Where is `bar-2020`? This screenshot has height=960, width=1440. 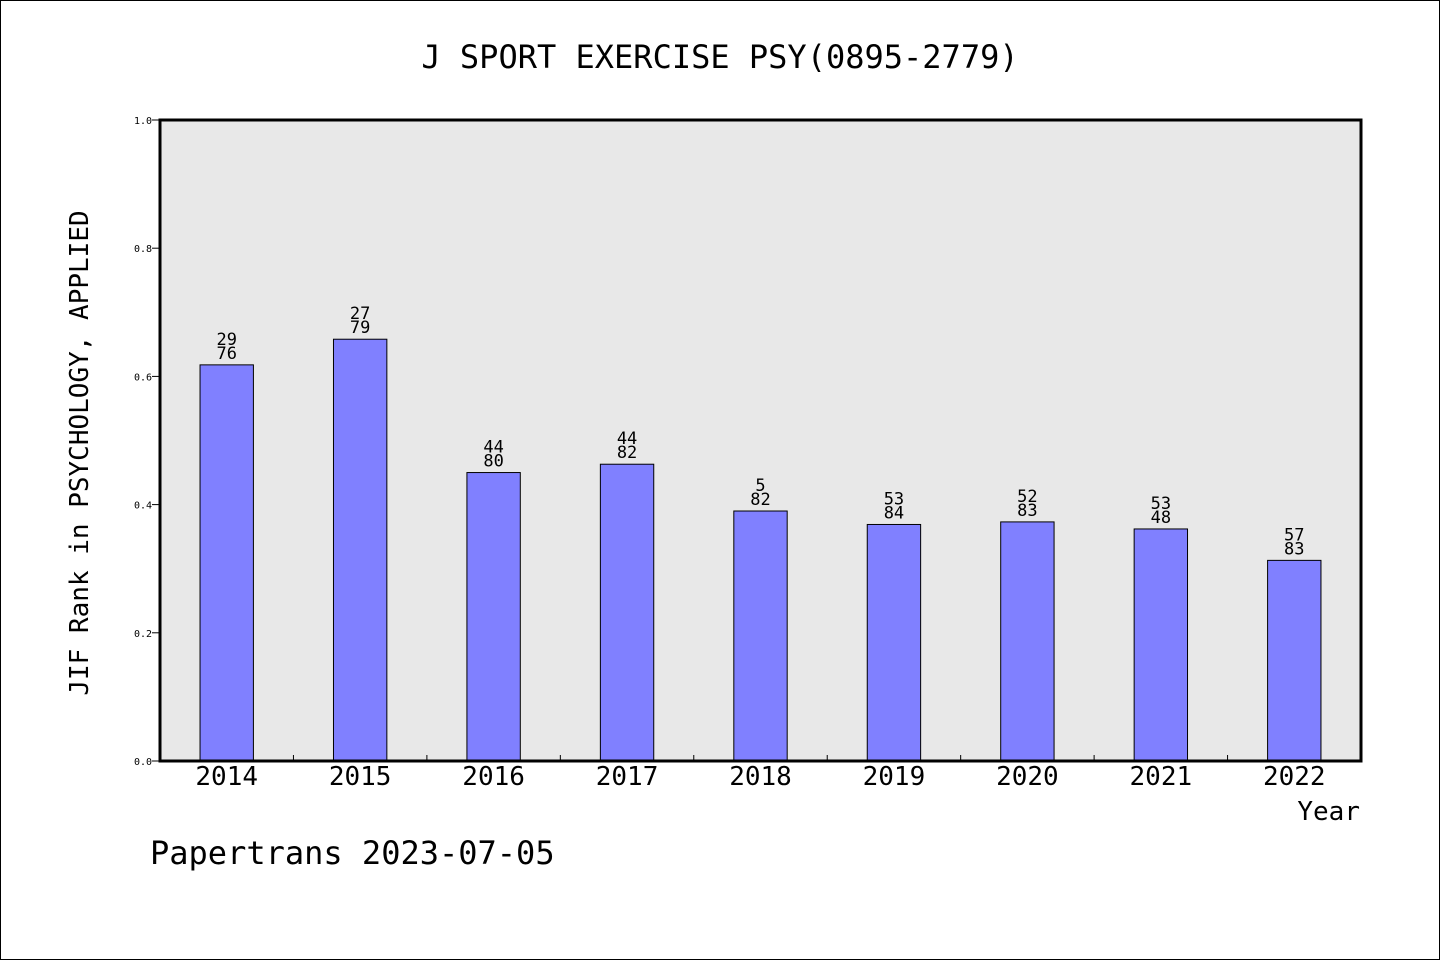
bar-2020 is located at coordinates (1027, 641).